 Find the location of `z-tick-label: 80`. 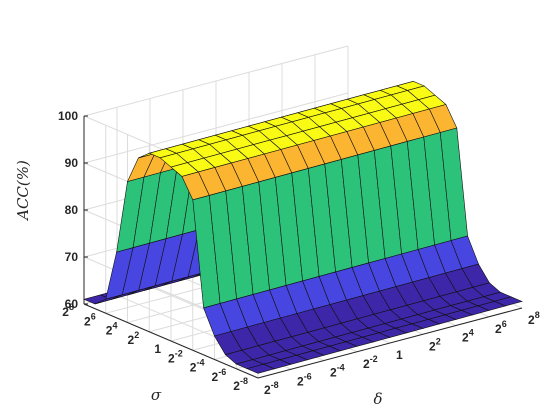

z-tick-label: 80 is located at coordinates (72, 210).